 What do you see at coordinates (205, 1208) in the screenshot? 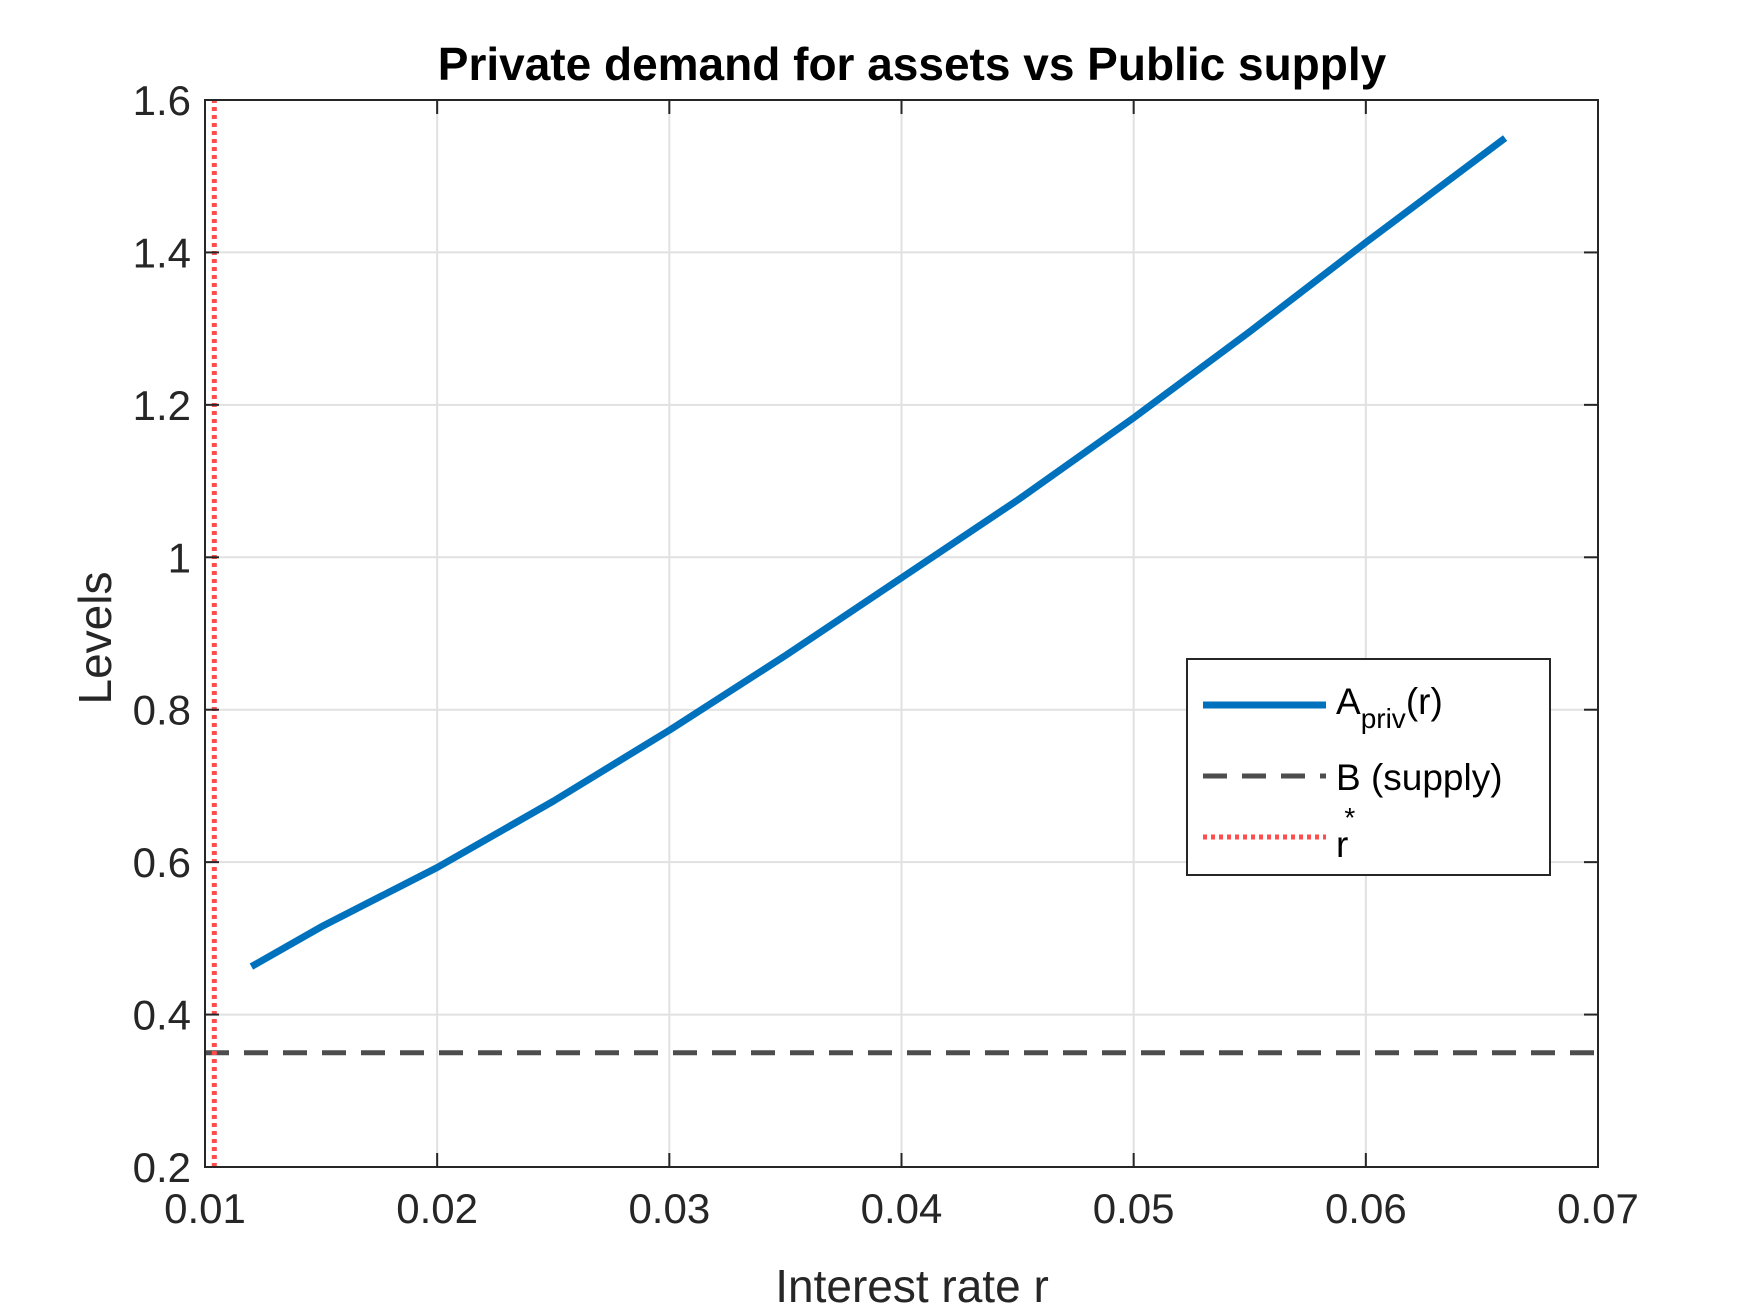
I see `x-tick-label: 0.01` at bounding box center [205, 1208].